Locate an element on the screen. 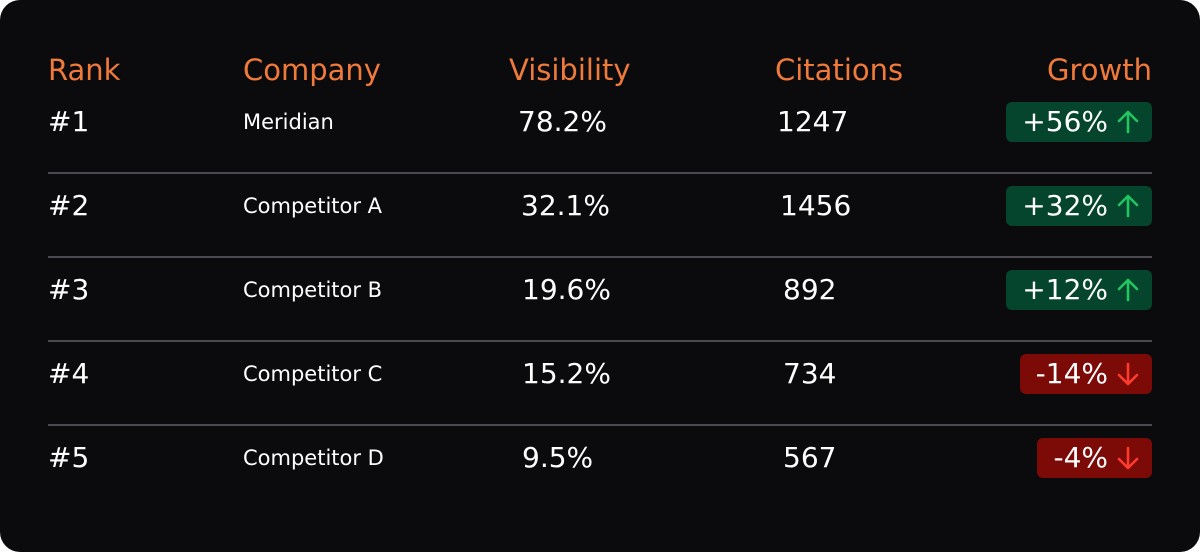 The image size is (1200, 552). company-cell: Competitor B is located at coordinates (313, 290).